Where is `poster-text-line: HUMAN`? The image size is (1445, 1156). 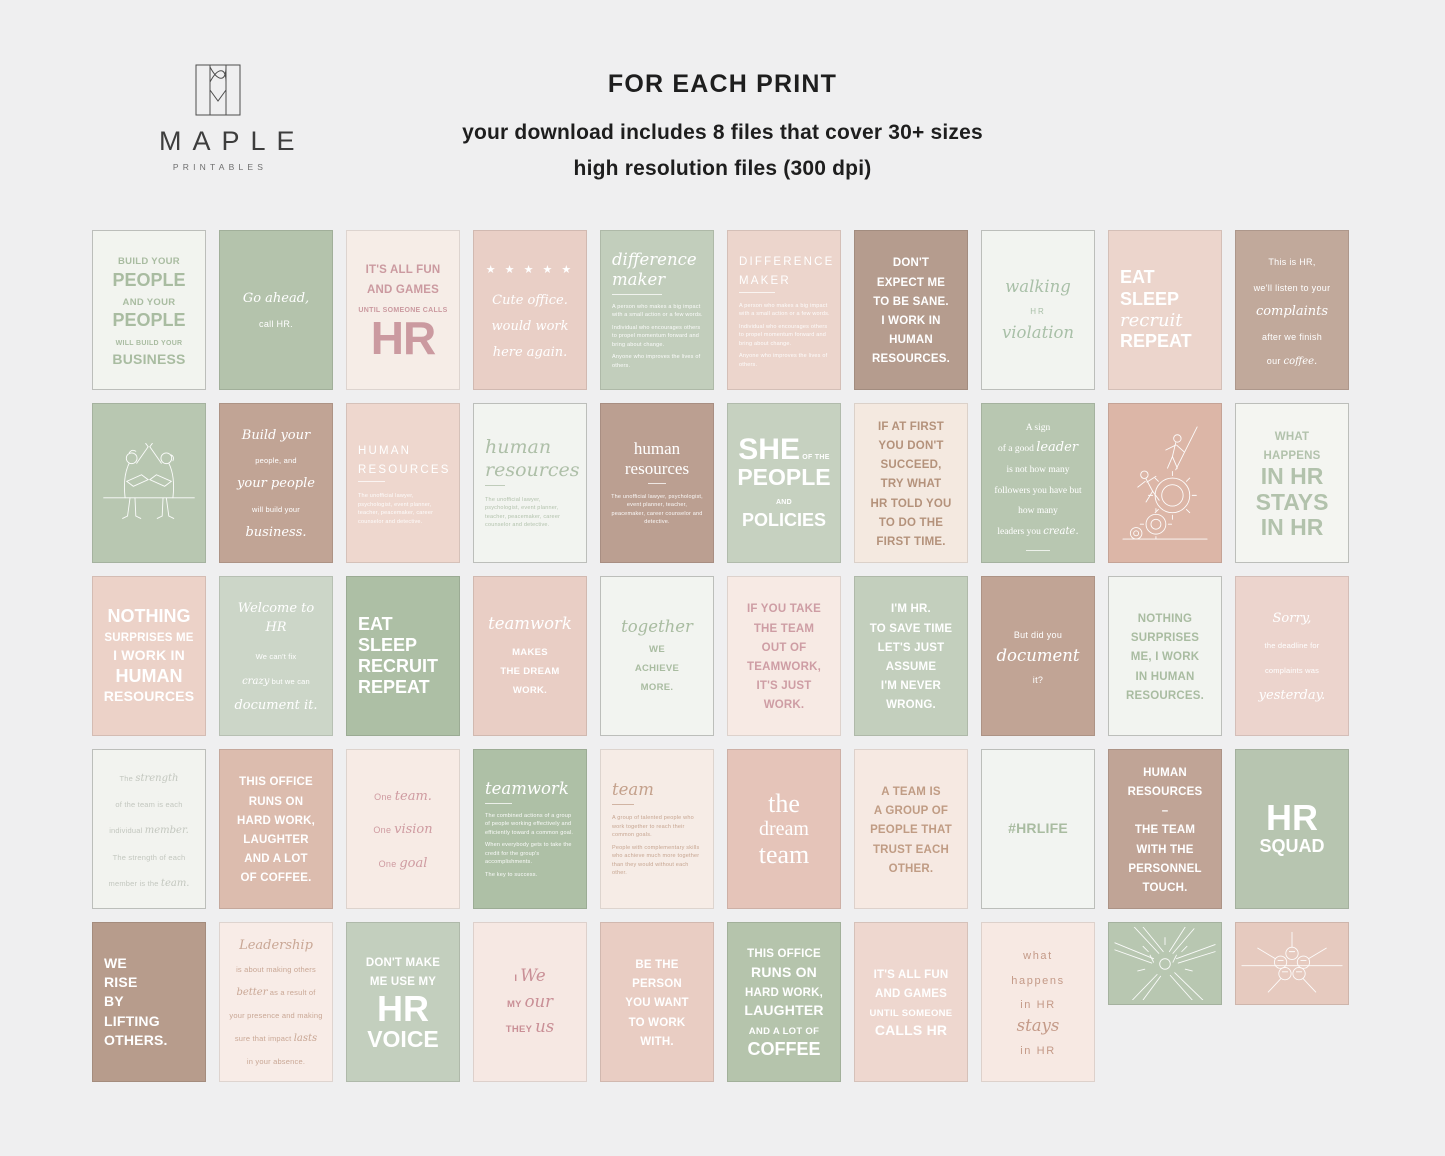
poster-text-line: HUMAN is located at coordinates (911, 340).